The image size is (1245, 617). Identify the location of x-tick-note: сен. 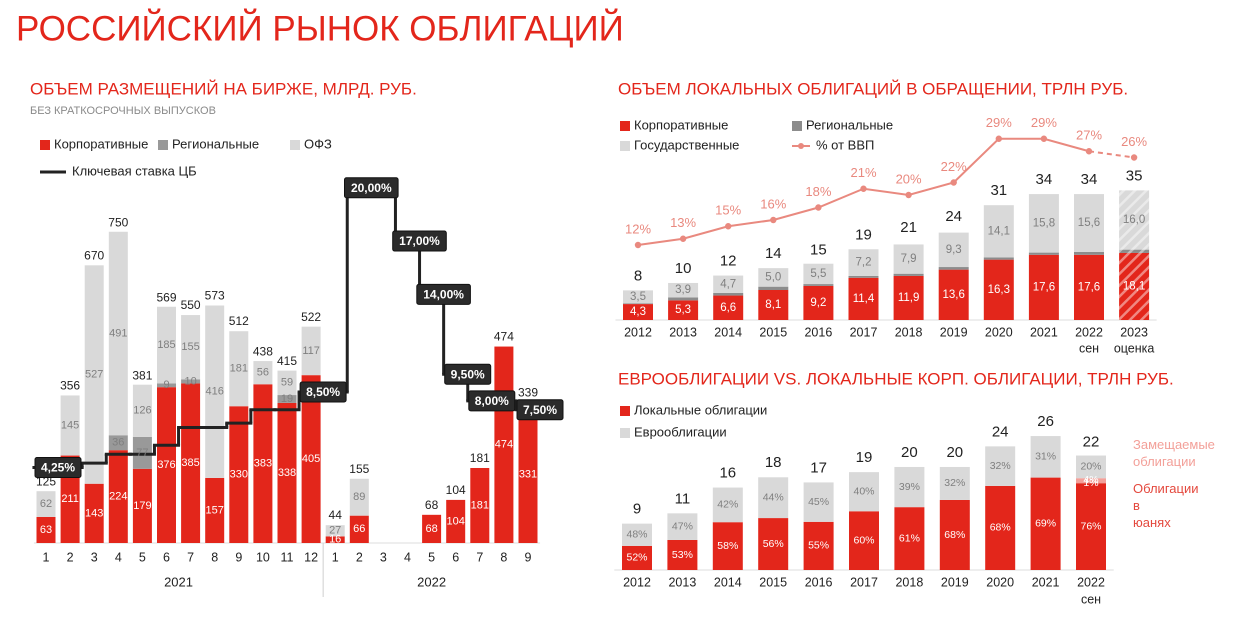
(1089, 348).